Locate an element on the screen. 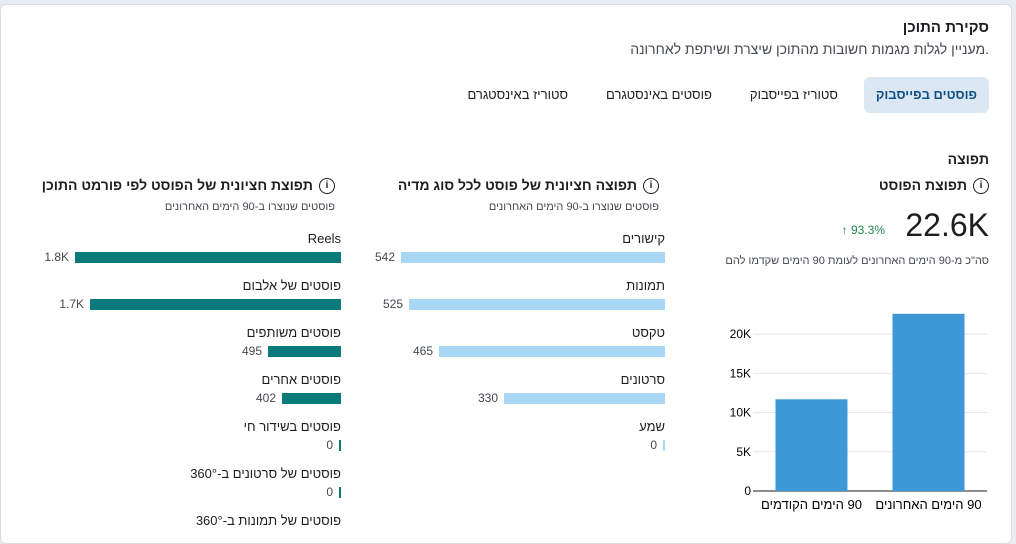  bar-value: 525 is located at coordinates (392, 304).